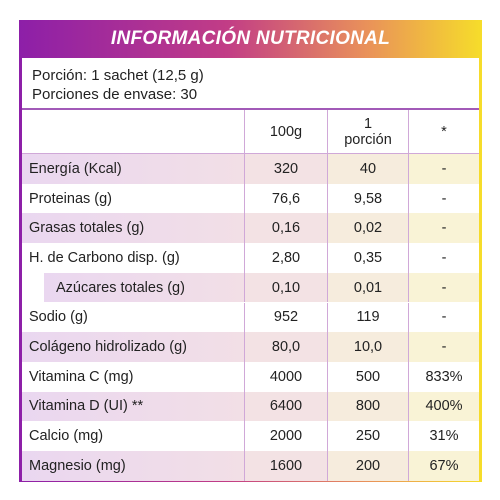 The height and width of the screenshot is (500, 500). What do you see at coordinates (367, 287) in the screenshot?
I see `value-per-portion: 0,01` at bounding box center [367, 287].